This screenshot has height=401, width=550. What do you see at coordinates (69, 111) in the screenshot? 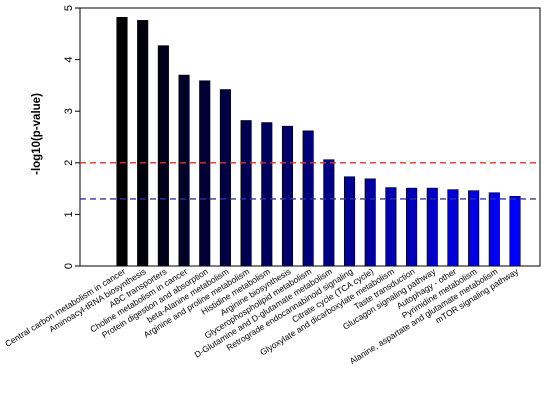
I see `y-tick-label: 3` at bounding box center [69, 111].